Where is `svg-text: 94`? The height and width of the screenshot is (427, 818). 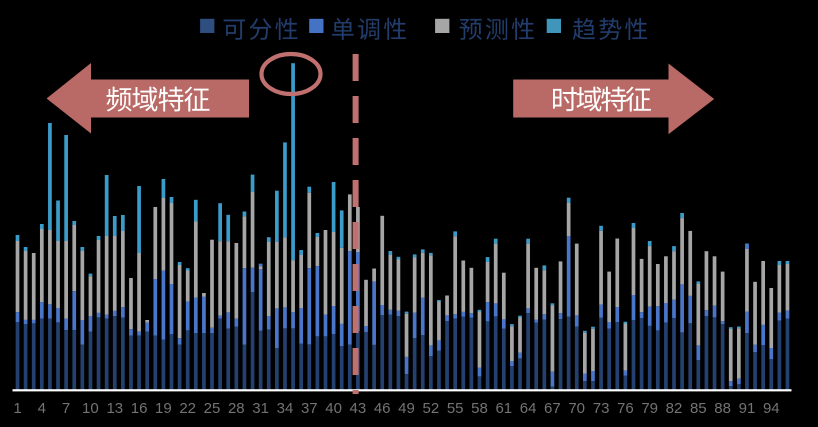
svg-text: 94 is located at coordinates (771, 408).